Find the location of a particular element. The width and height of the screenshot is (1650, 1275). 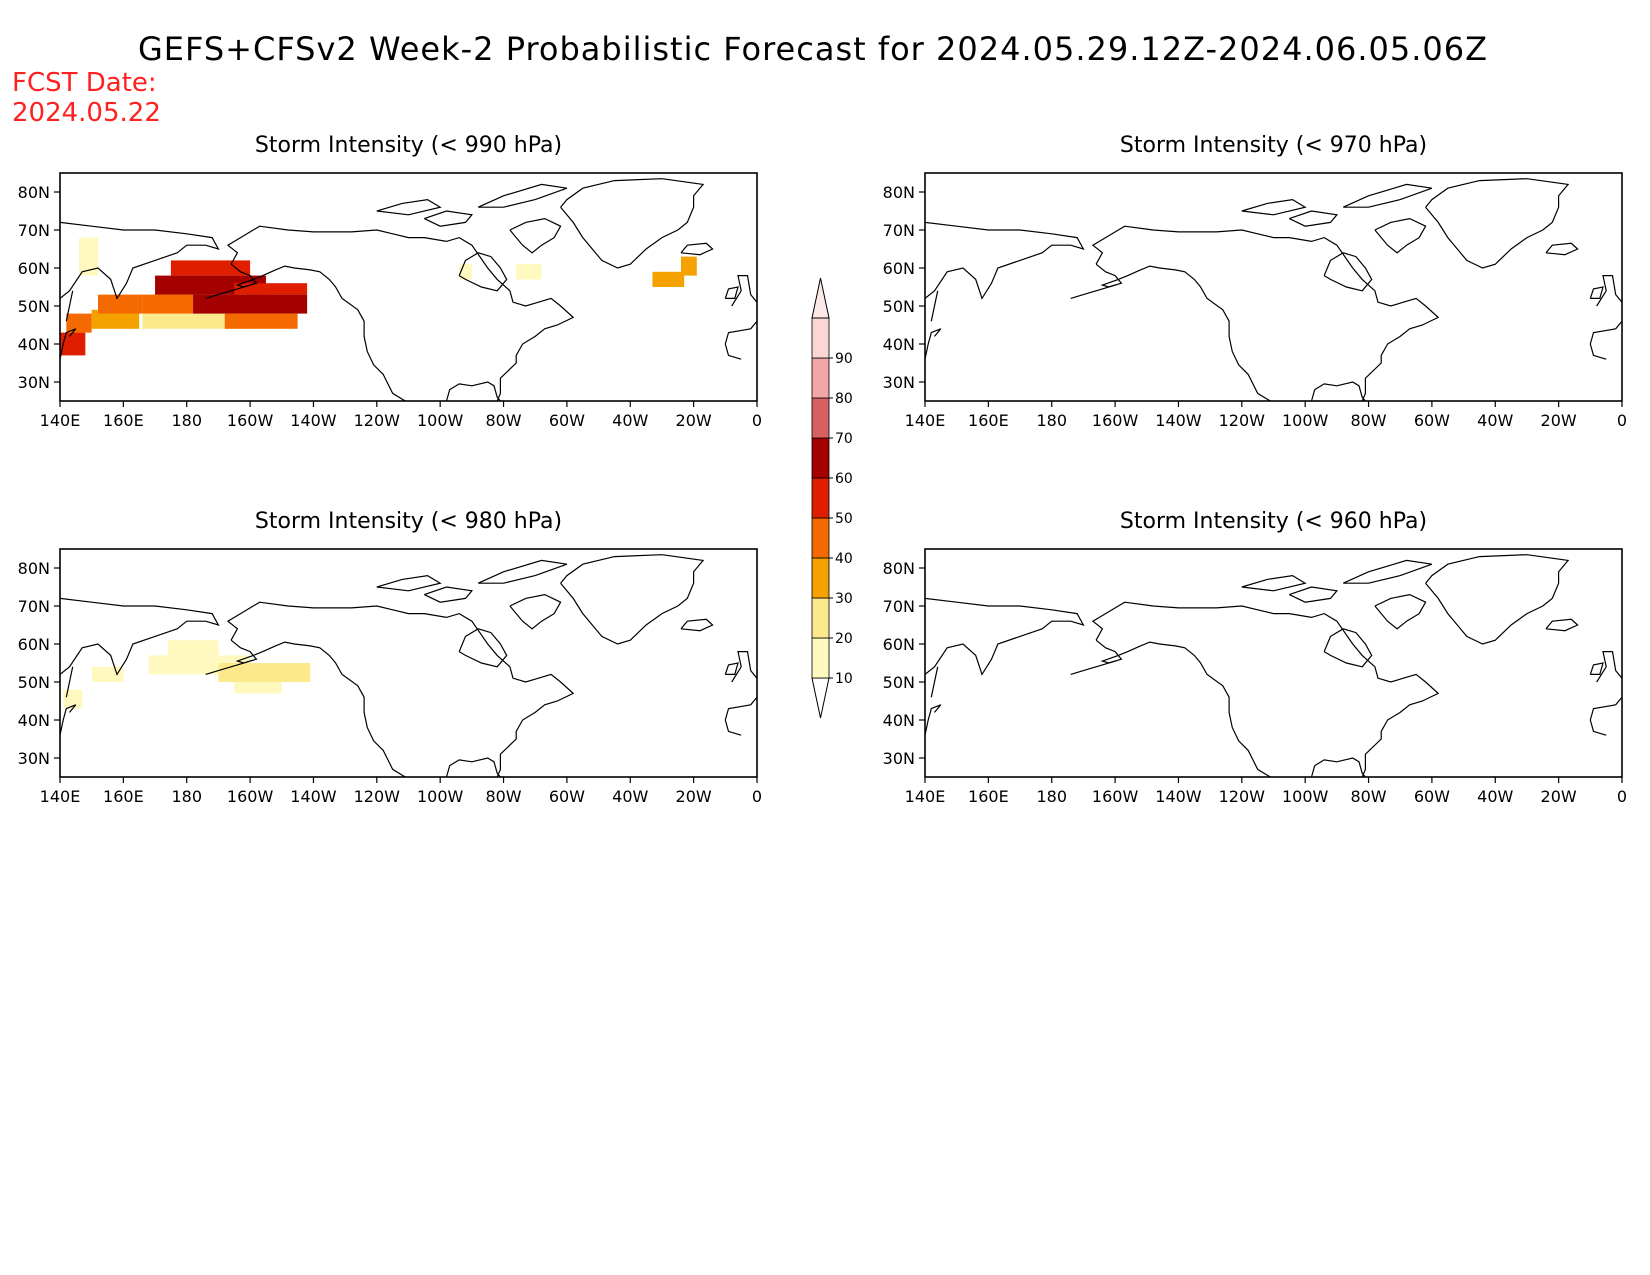

map-frame is located at coordinates (408, 287).